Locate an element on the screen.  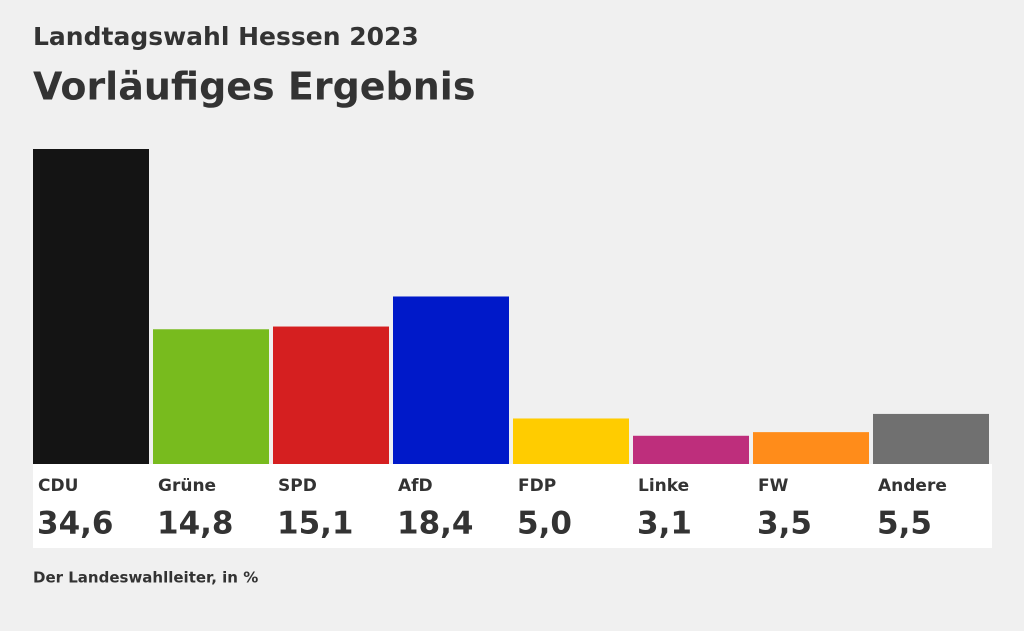
category-label: AfD is located at coordinates (415, 486).